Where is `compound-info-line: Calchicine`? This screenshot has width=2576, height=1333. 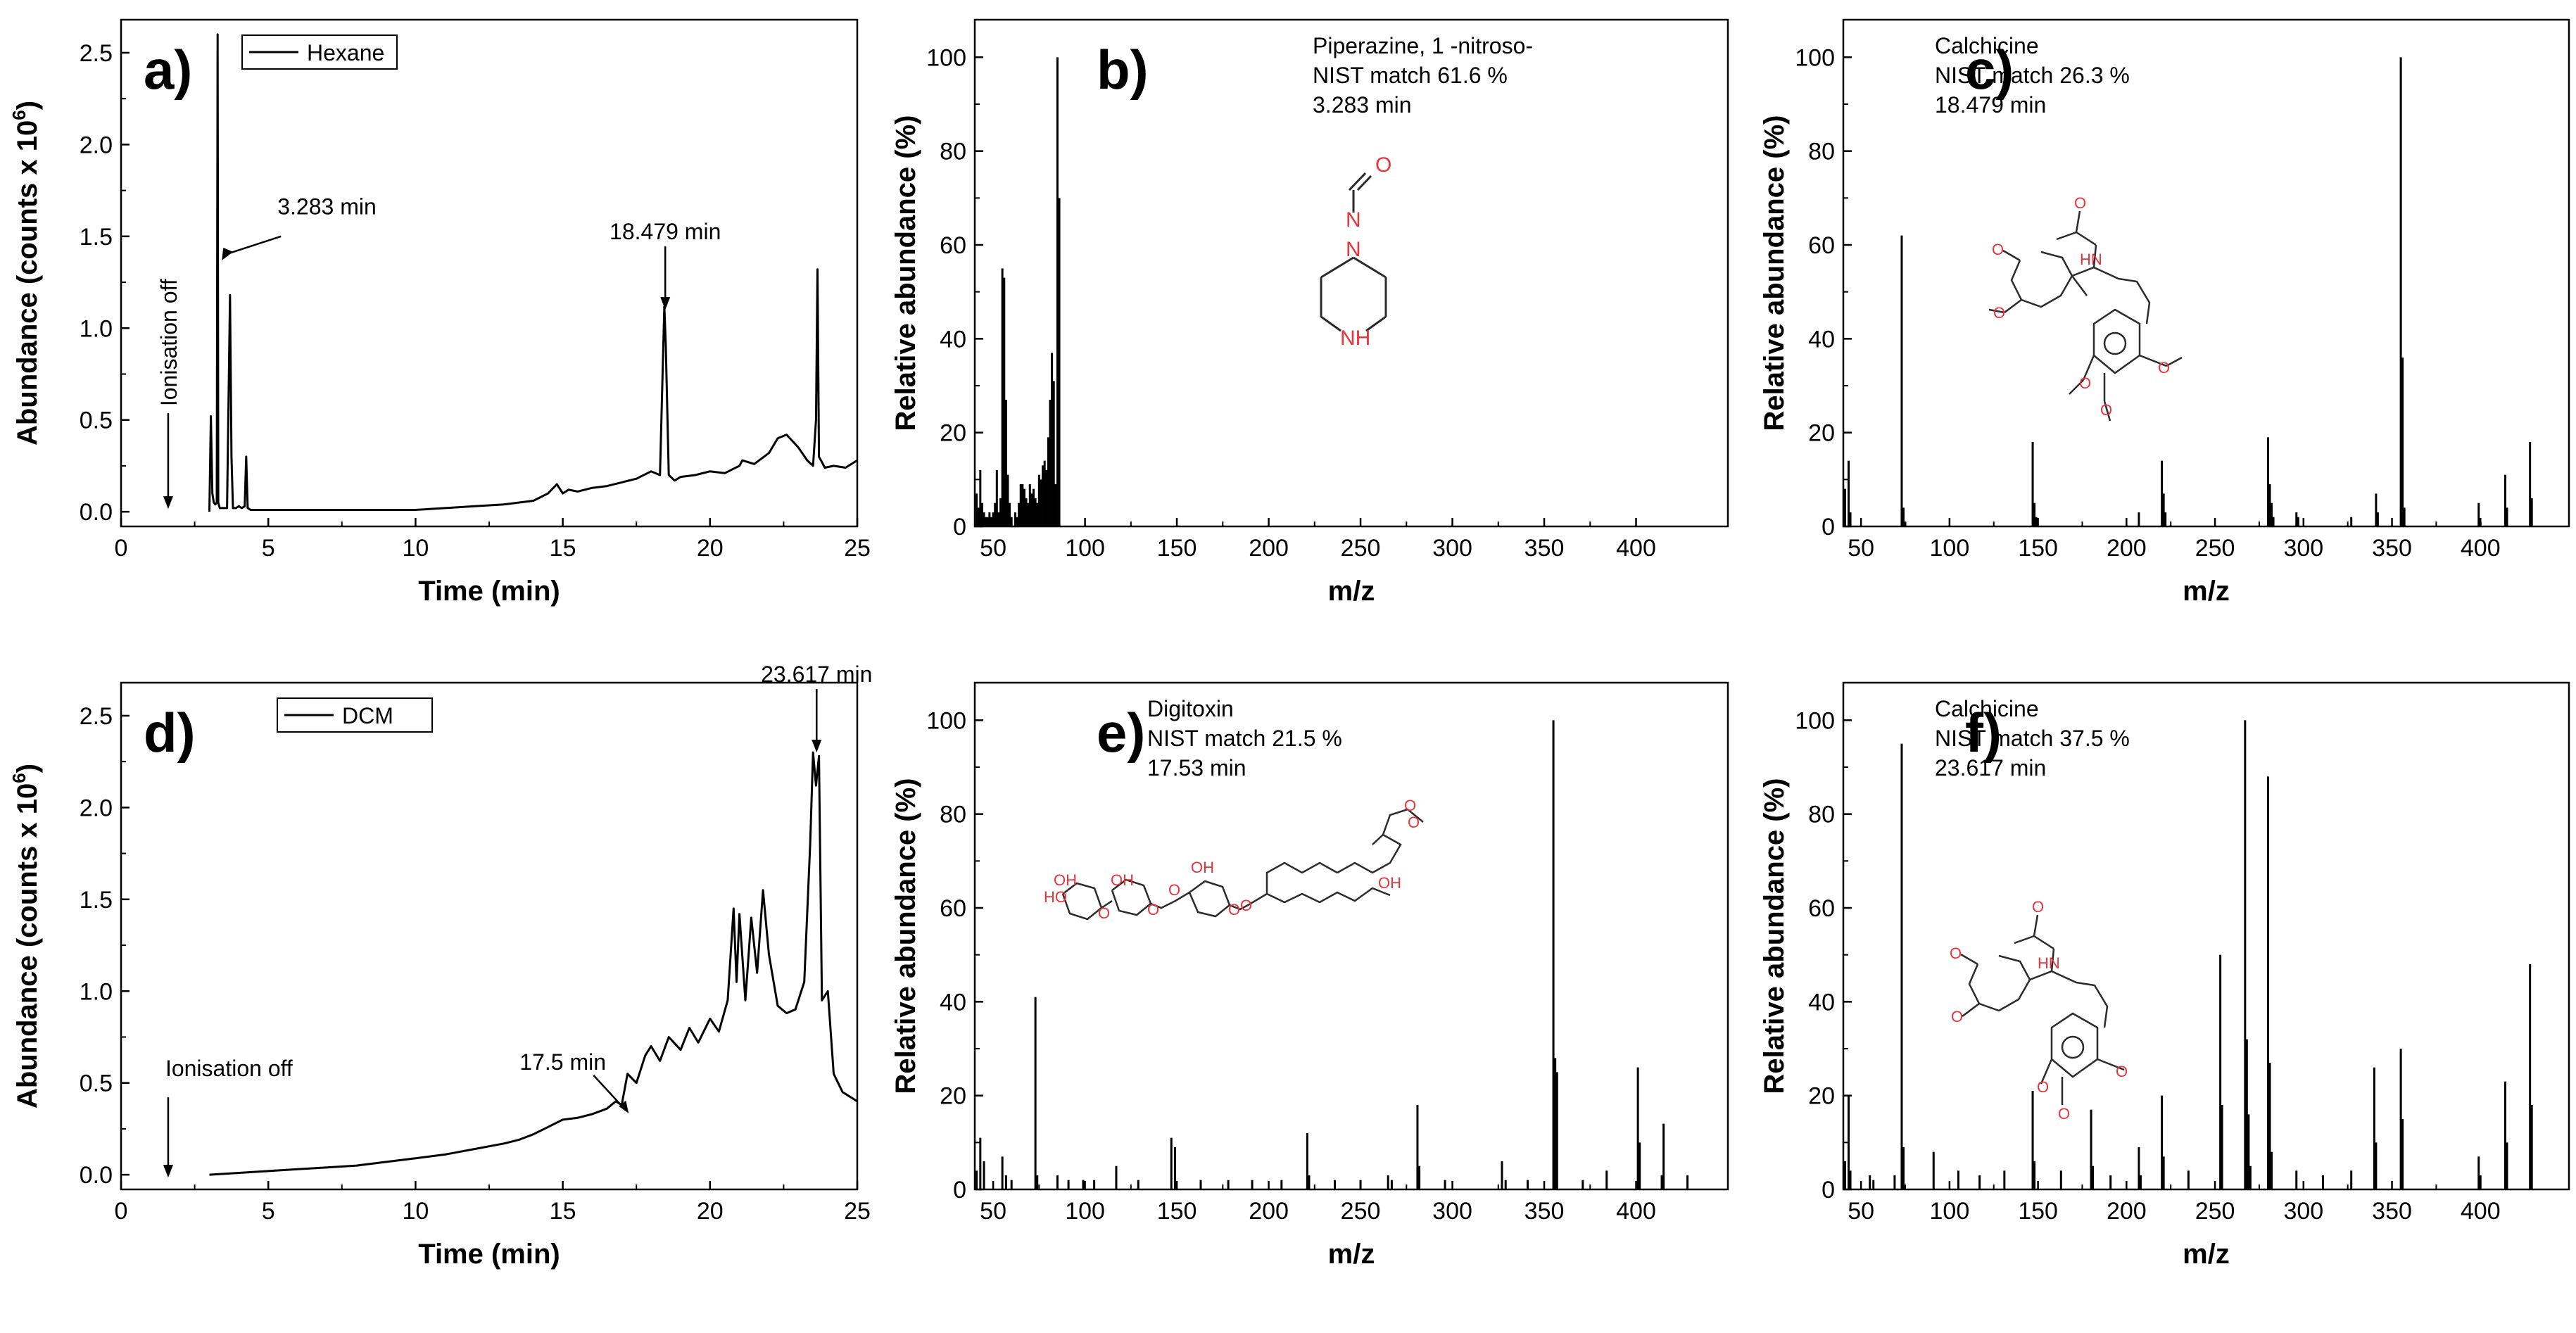 compound-info-line: Calchicine is located at coordinates (1987, 708).